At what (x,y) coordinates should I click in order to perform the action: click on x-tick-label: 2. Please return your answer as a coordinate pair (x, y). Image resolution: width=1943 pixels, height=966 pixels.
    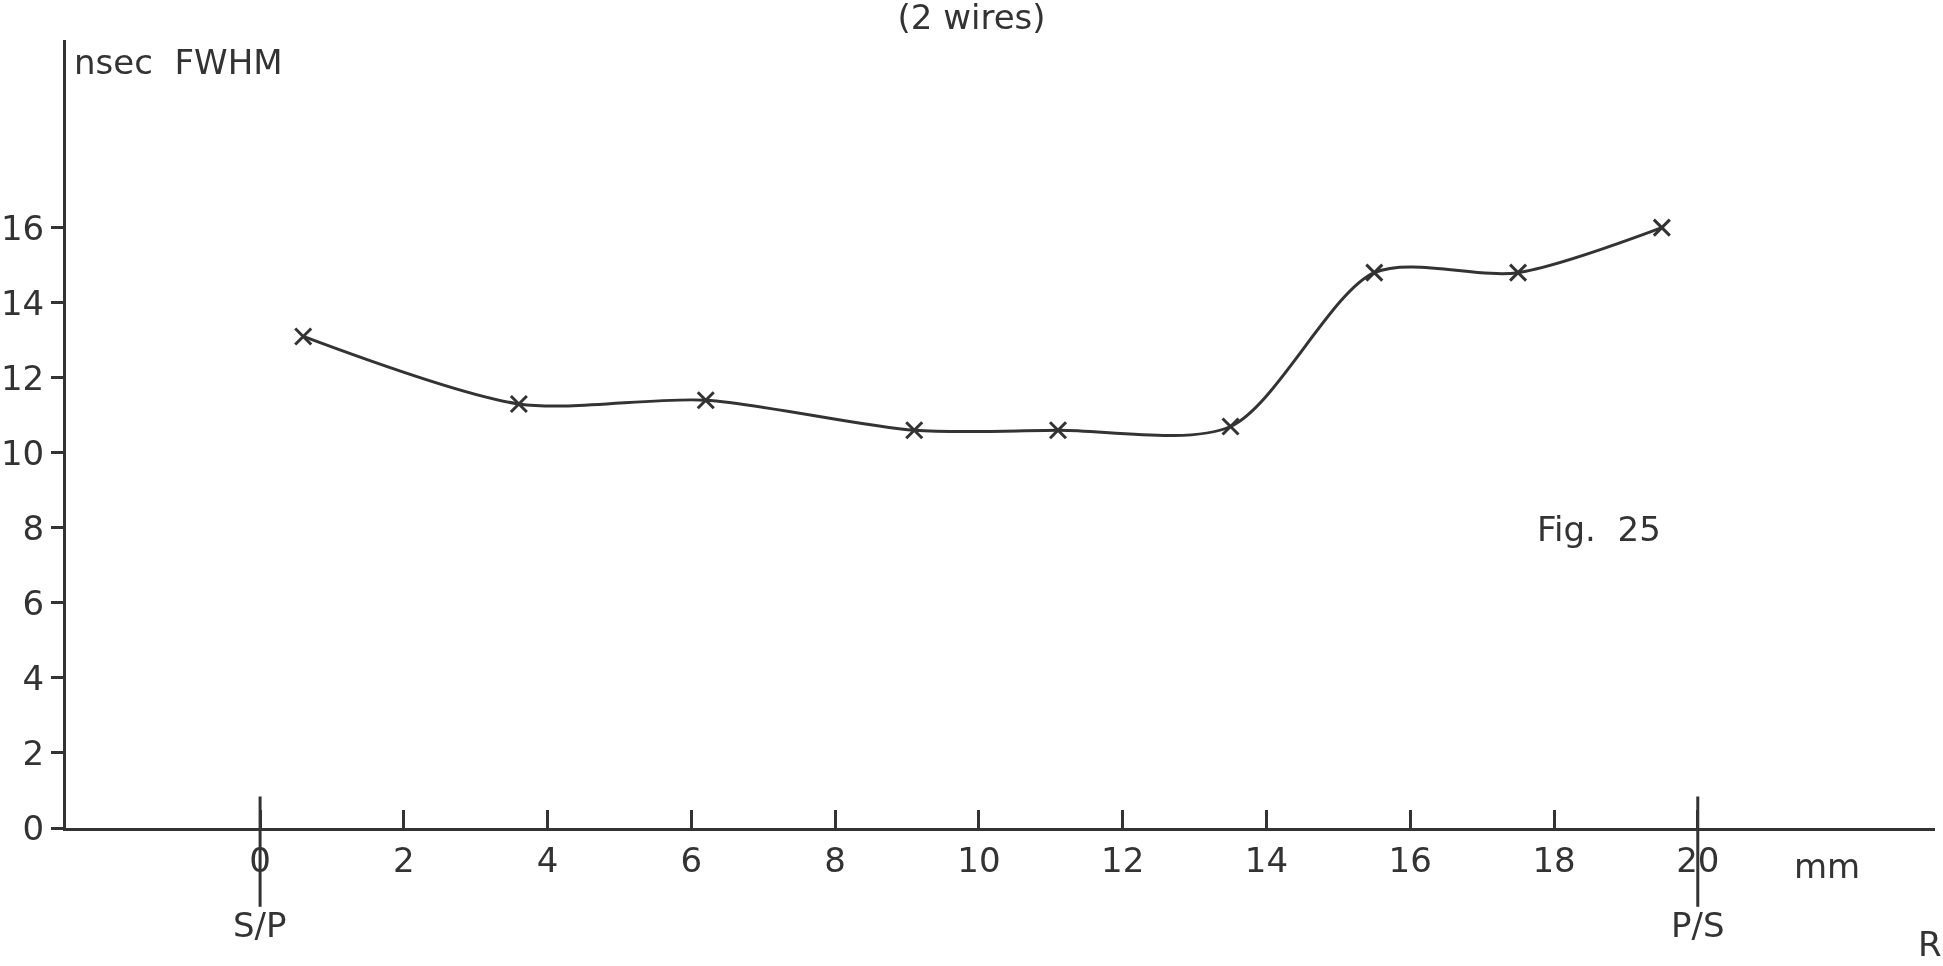
    Looking at the image, I should click on (404, 859).